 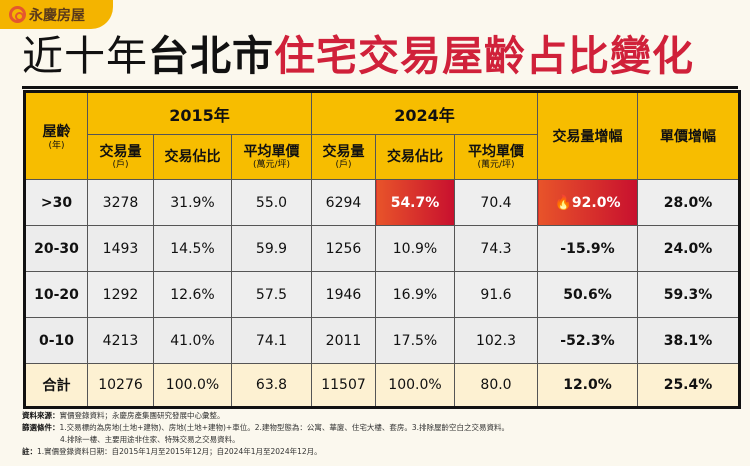 What do you see at coordinates (192, 294) in the screenshot?
I see `table-cell: 12.6%` at bounding box center [192, 294].